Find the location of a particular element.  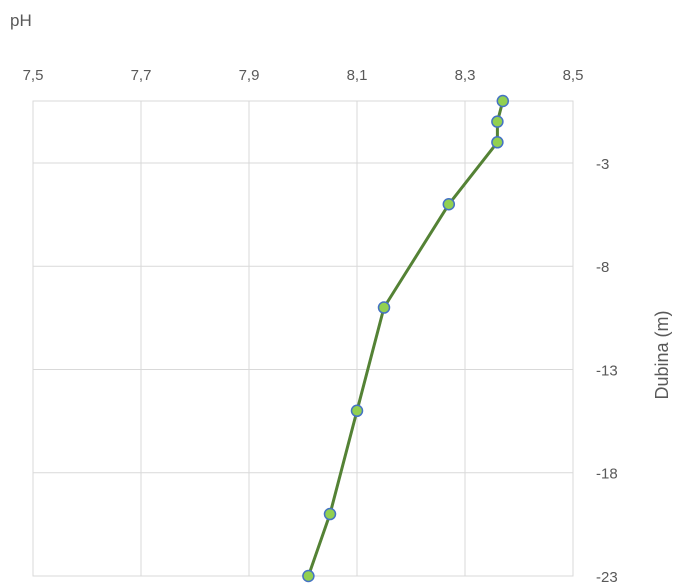

x-tick-label: 7,5 is located at coordinates (33, 75).